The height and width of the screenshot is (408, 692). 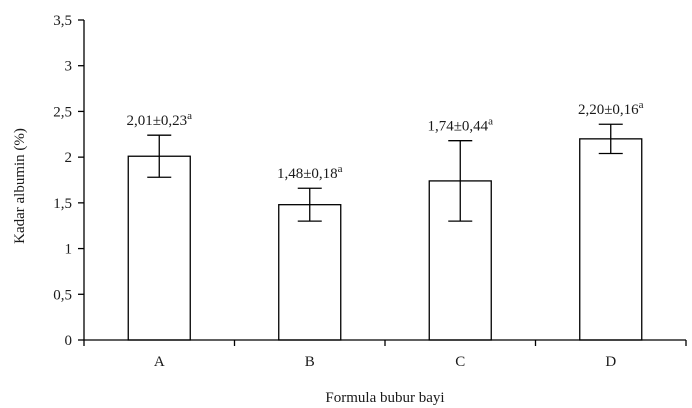 What do you see at coordinates (69, 67) in the screenshot?
I see `y-tick-label: 3` at bounding box center [69, 67].